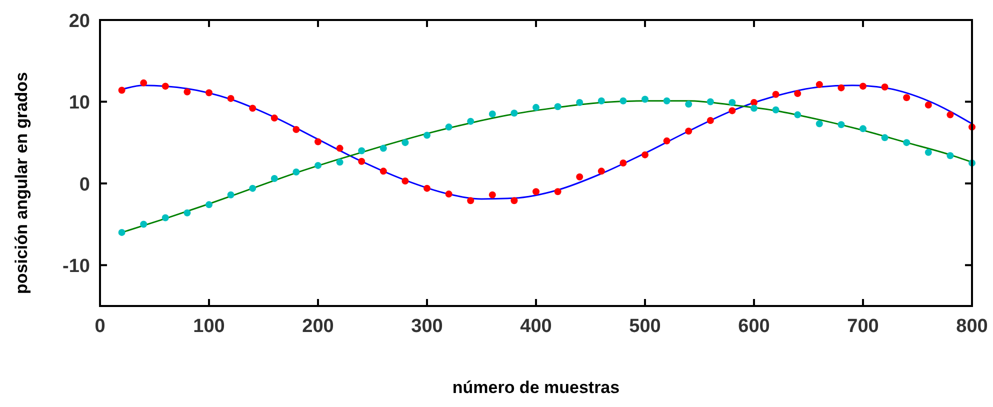 Image resolution: width=993 pixels, height=407 pixels. What do you see at coordinates (645, 326) in the screenshot?
I see `x-tick-label: 500` at bounding box center [645, 326].